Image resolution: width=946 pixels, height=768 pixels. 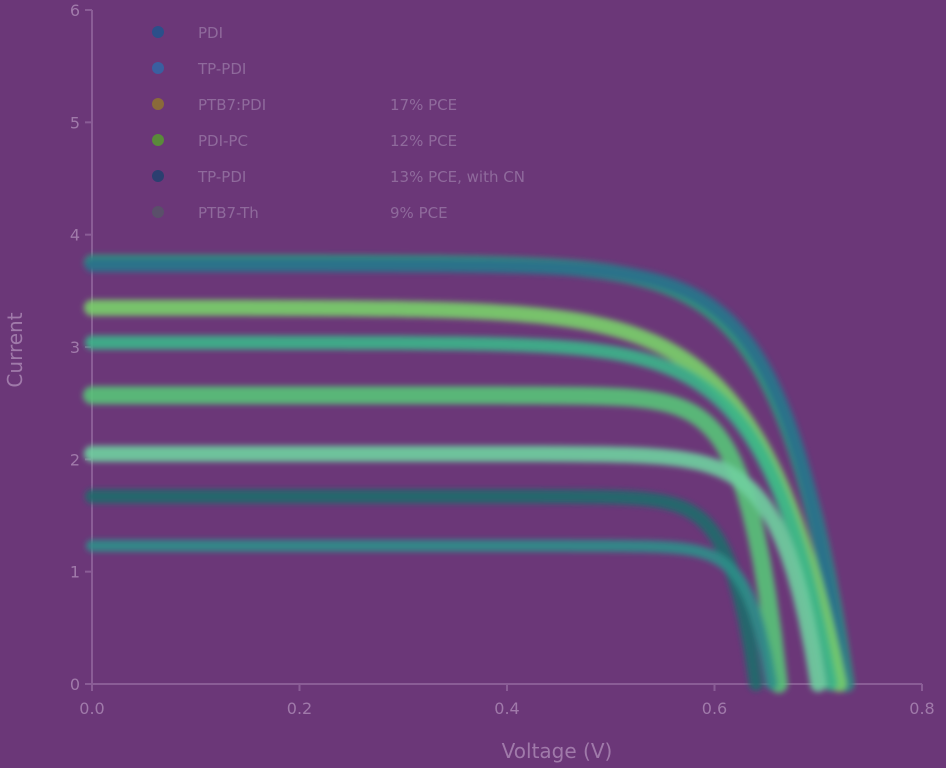 I want to click on y-tick-label: 0, so click(x=75, y=684).